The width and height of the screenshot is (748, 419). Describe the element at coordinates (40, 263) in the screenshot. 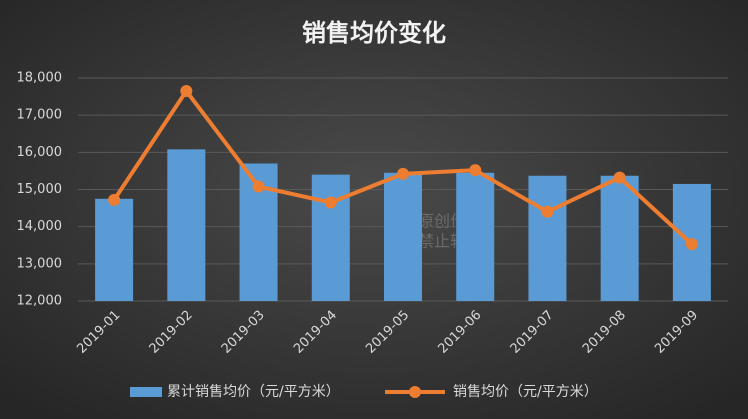

I see `y-tick-label: 13,000` at that location.